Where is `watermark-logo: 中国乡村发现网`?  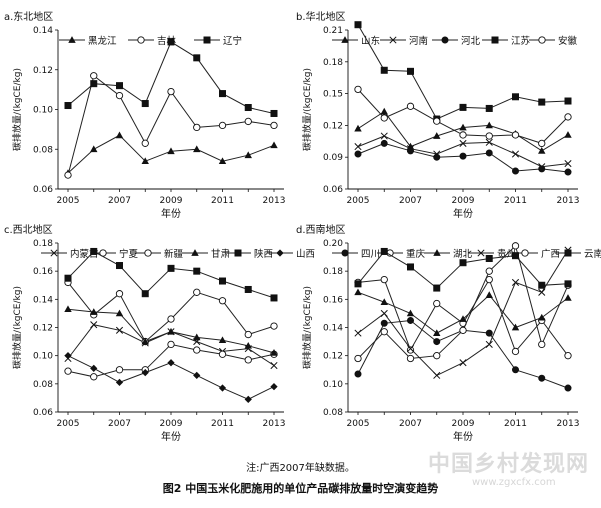 watermark-logo: 中国乡村发现网 is located at coordinates (509, 464).